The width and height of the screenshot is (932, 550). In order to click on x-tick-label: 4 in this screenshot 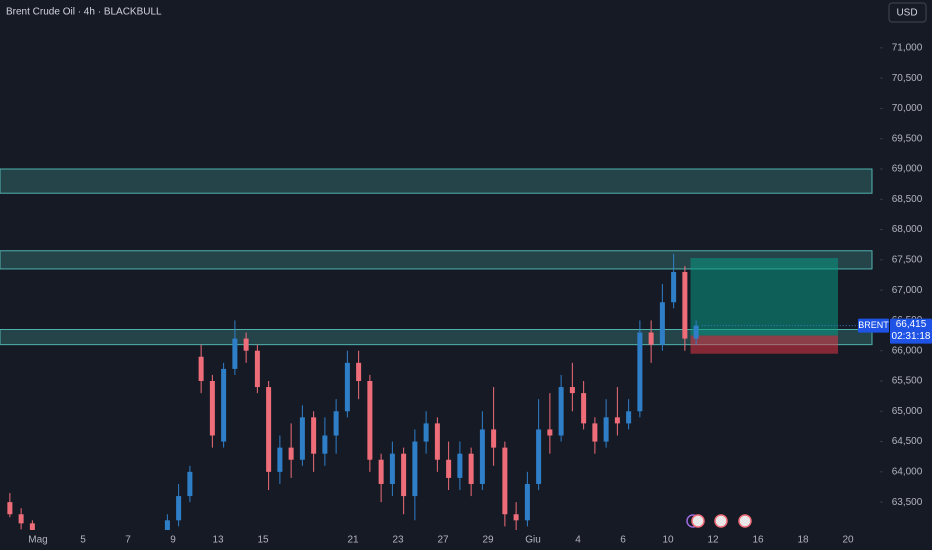, I will do `click(578, 540)`.